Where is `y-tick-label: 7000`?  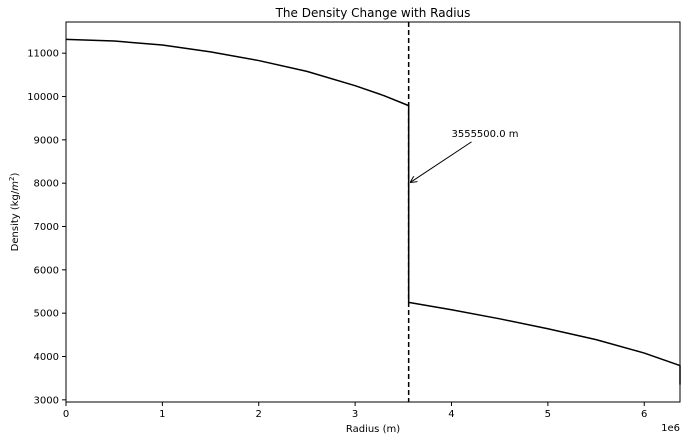
y-tick-label: 7000 is located at coordinates (46, 227).